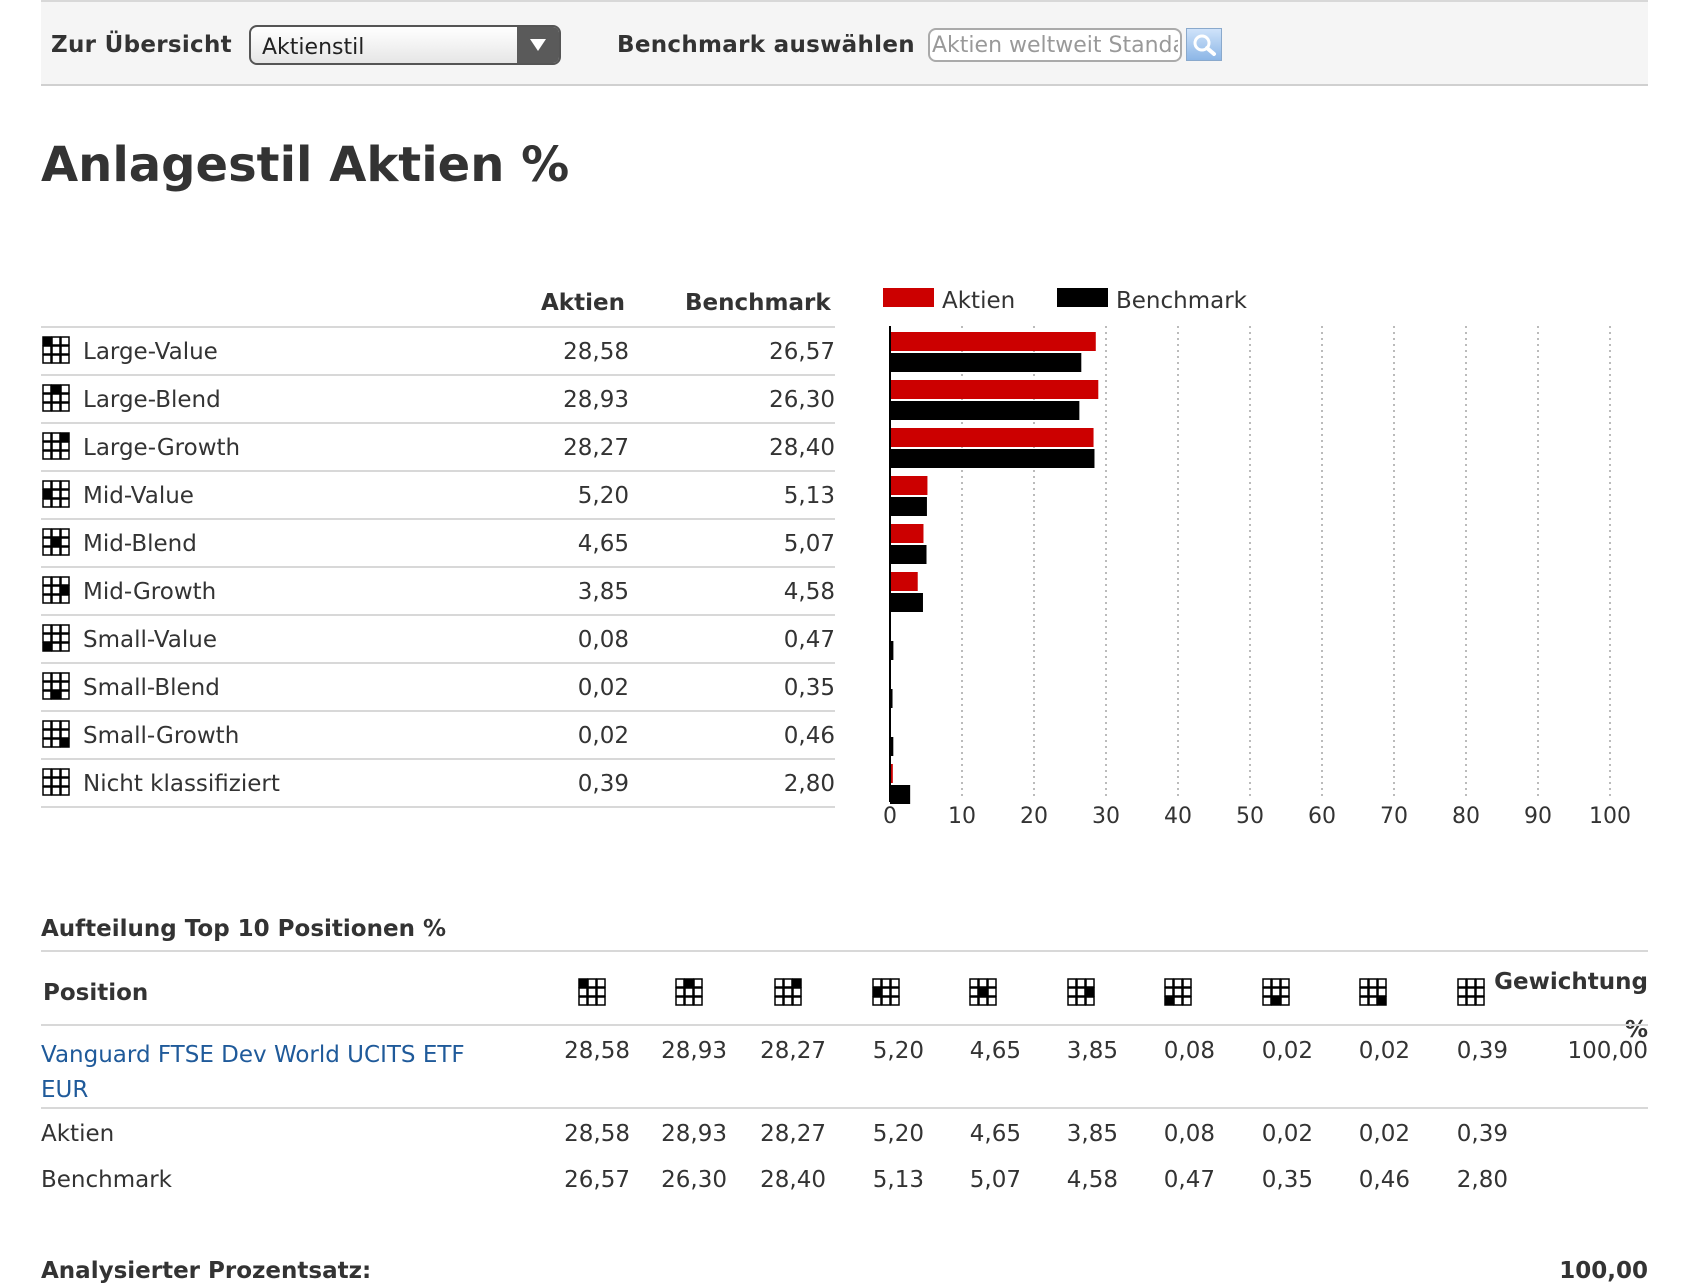 Image resolution: width=1686 pixels, height=1284 pixels. Describe the element at coordinates (583, 303) in the screenshot. I see `col-header-aktien: Aktien` at that location.